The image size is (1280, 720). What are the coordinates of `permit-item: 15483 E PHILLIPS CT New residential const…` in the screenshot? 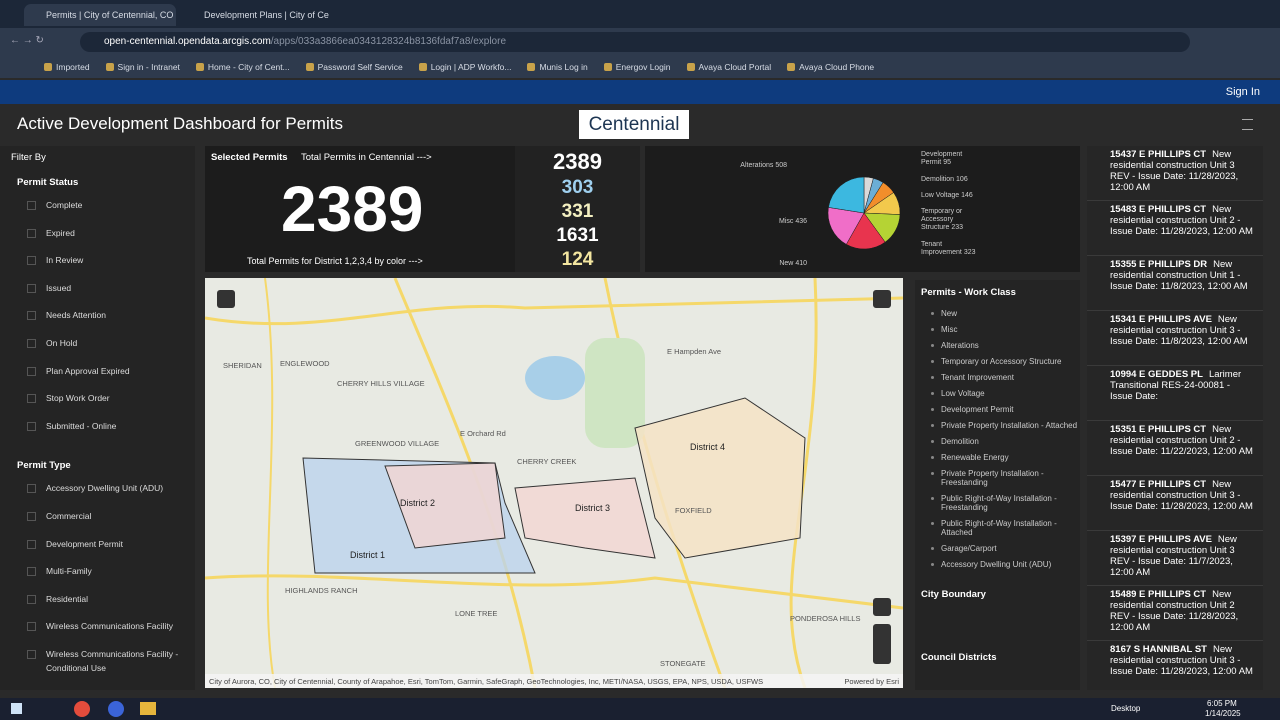 It's located at (1175, 228).